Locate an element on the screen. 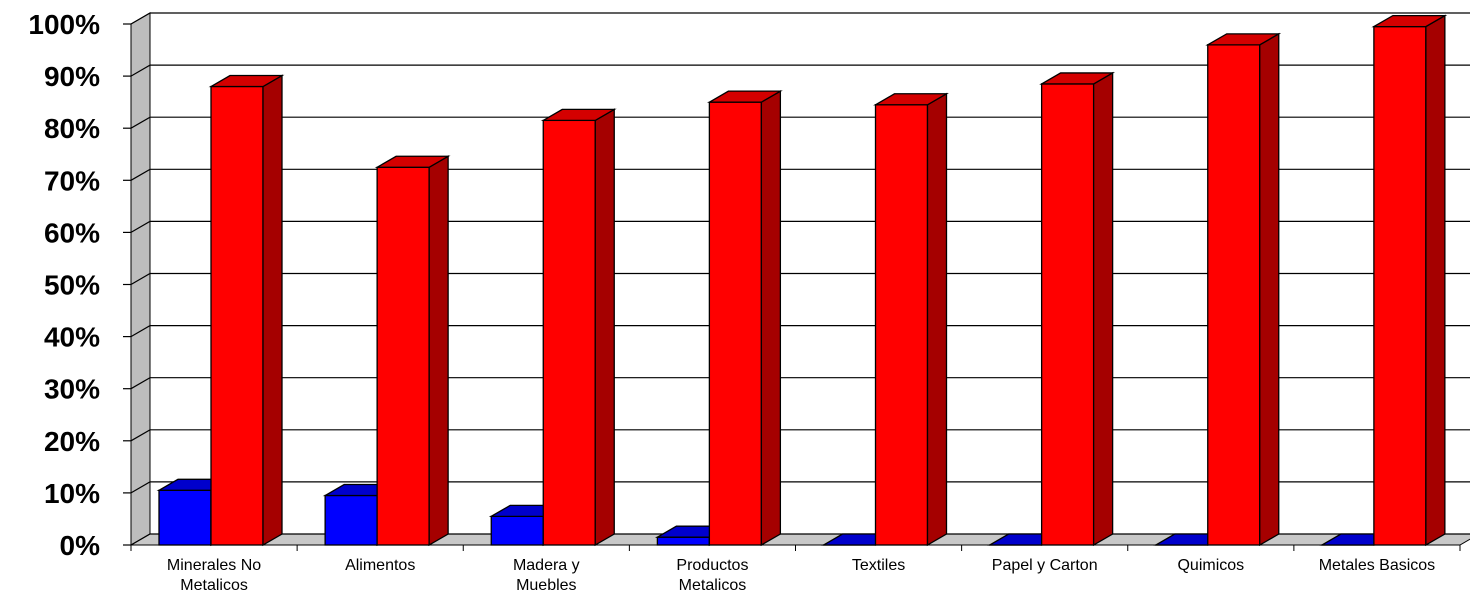  y-tick-label: 30% is located at coordinates (72, 389).